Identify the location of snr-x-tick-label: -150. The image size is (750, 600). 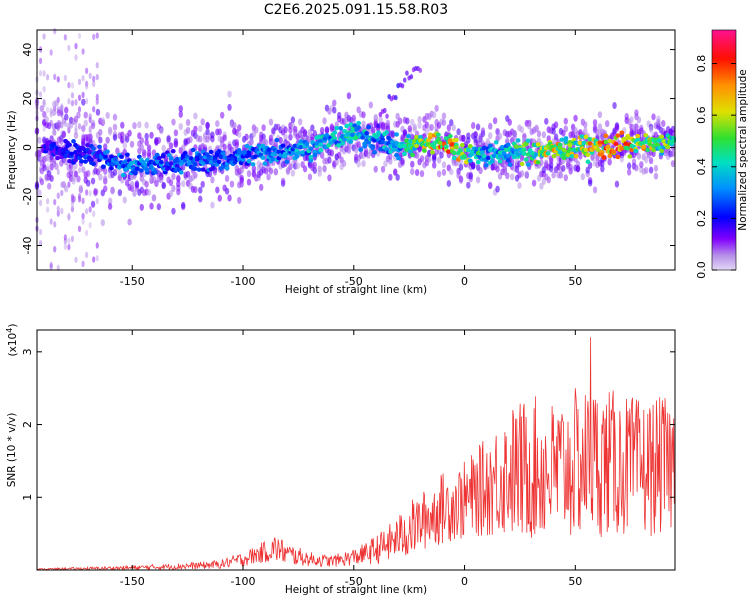
(132, 581).